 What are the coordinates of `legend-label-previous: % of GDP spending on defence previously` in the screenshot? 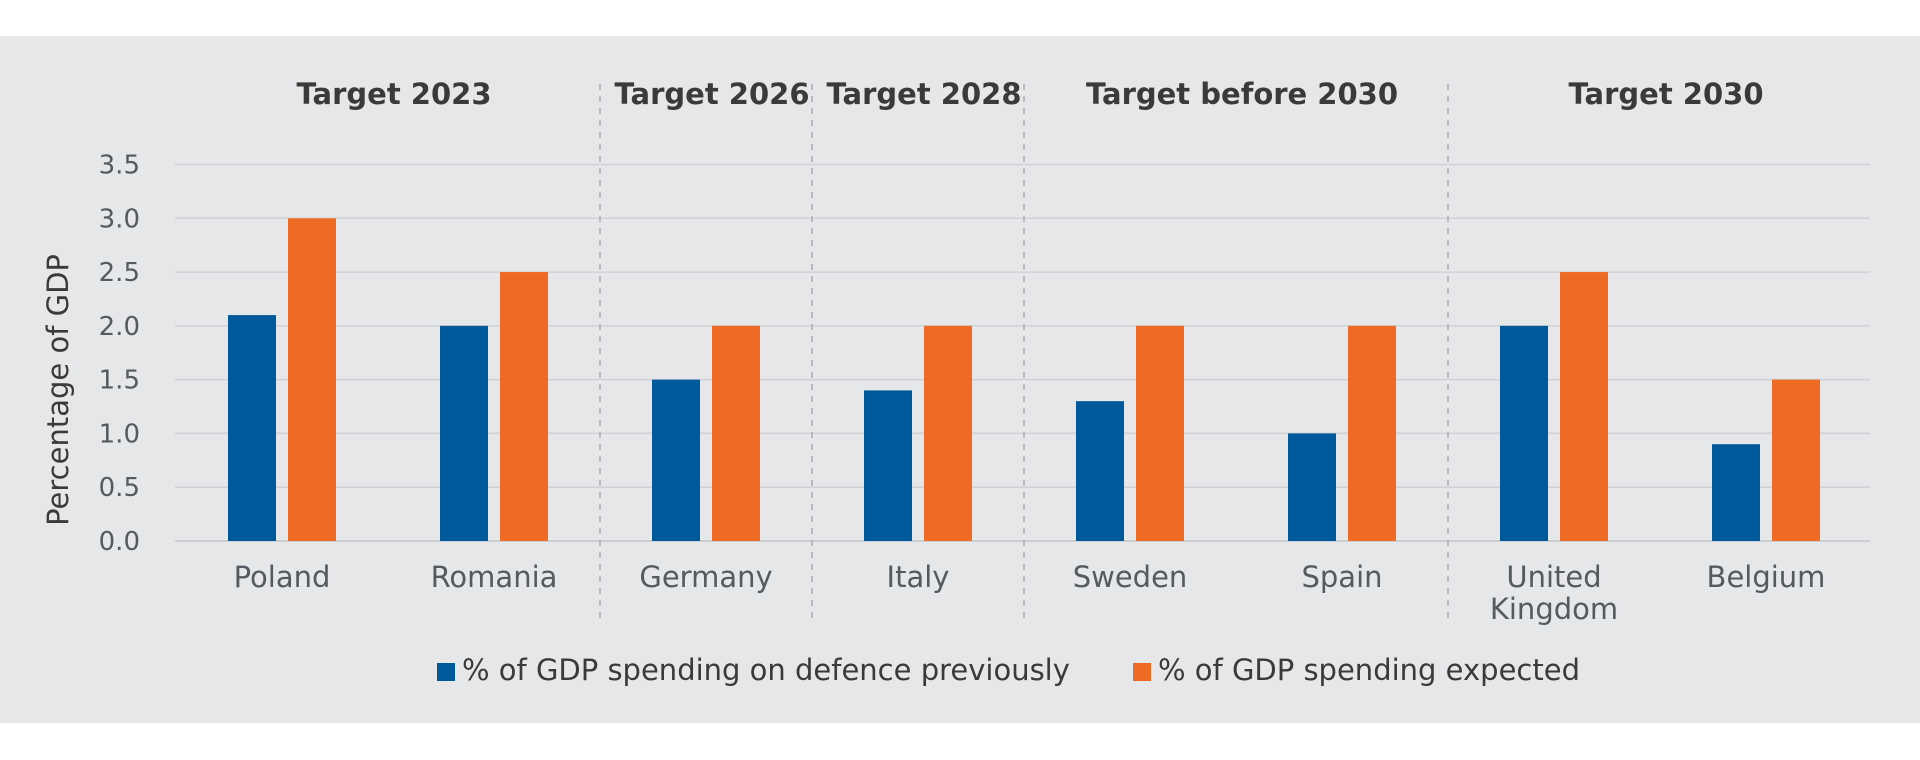 It's located at (766, 670).